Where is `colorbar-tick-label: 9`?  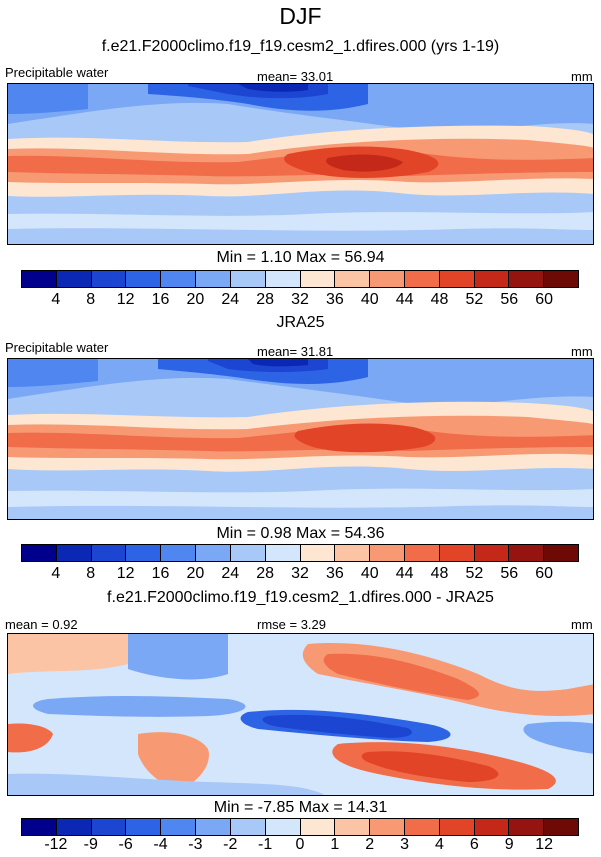
colorbar-tick-label: 9 is located at coordinates (509, 844).